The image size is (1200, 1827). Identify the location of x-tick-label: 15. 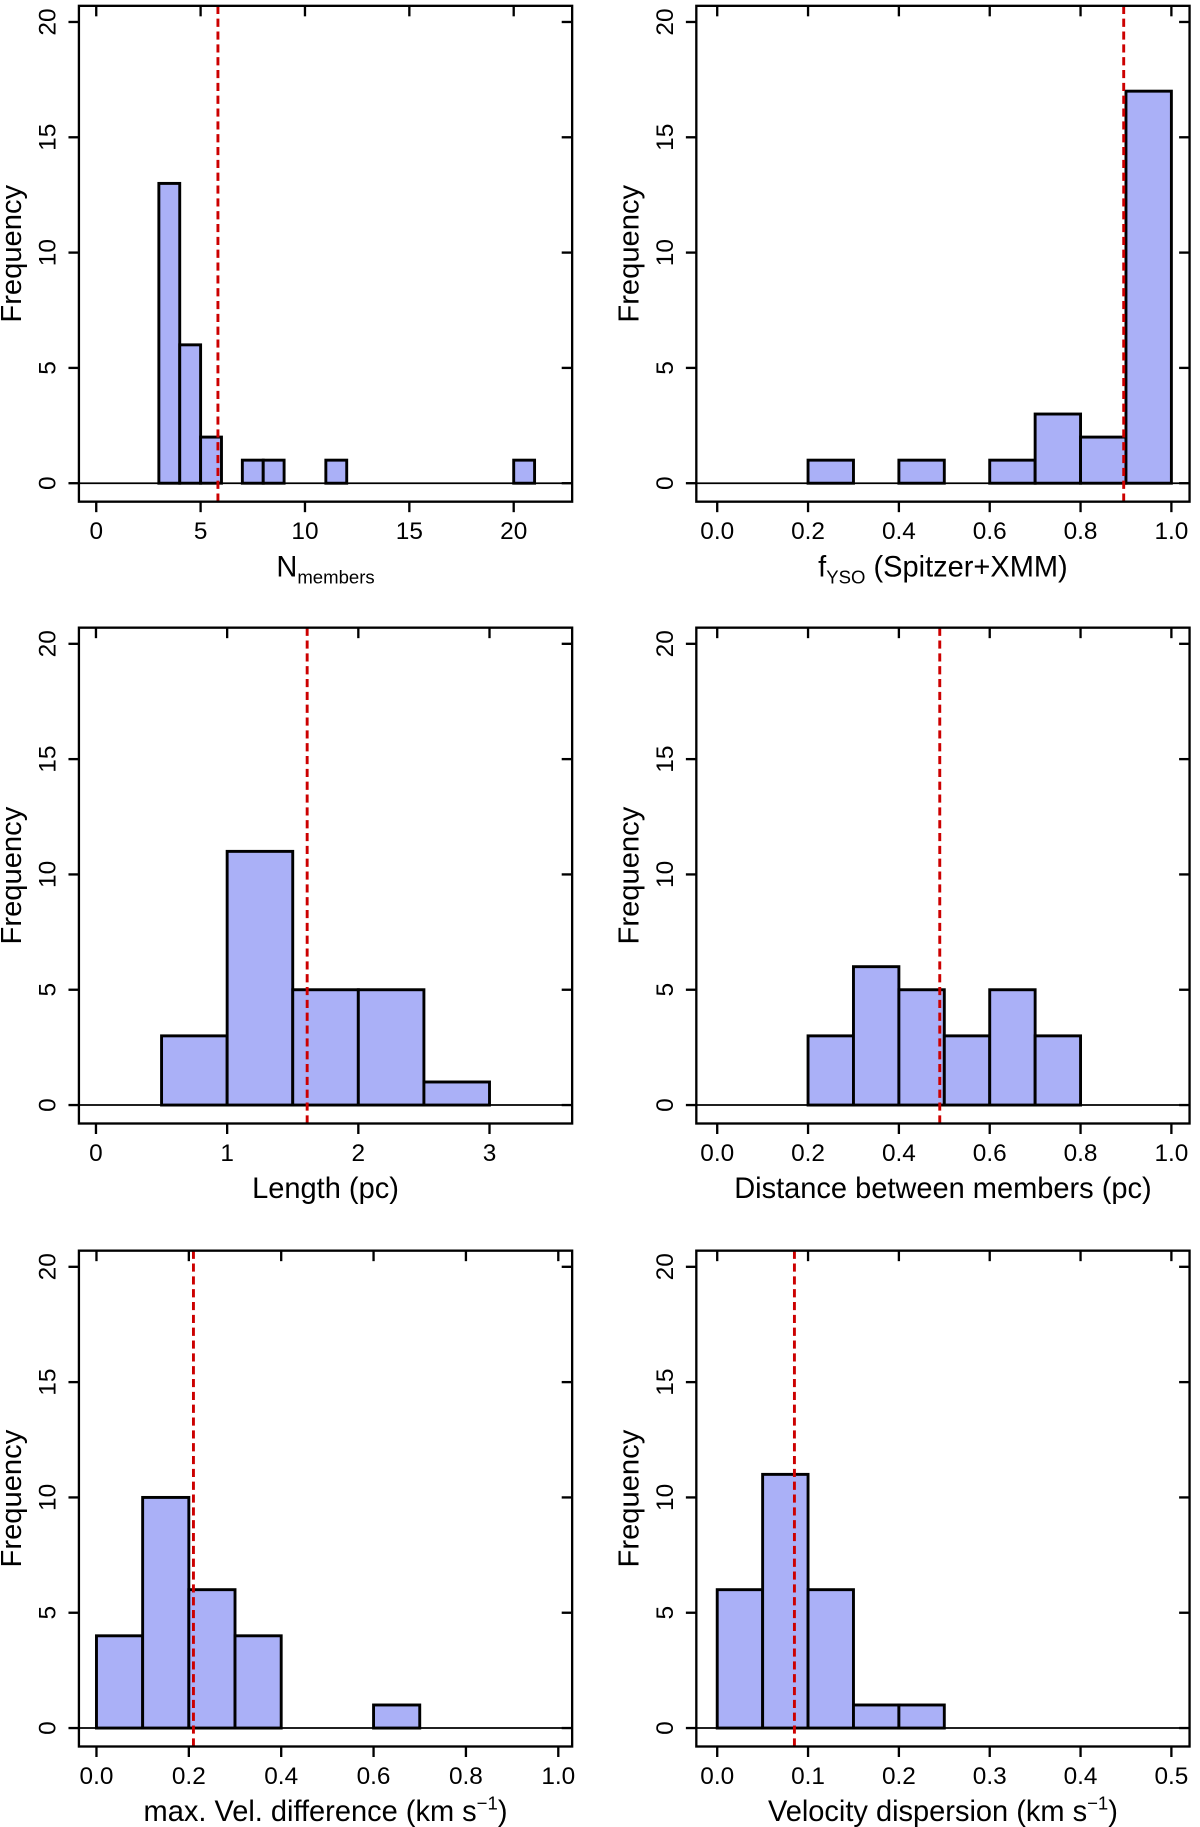
(409, 531).